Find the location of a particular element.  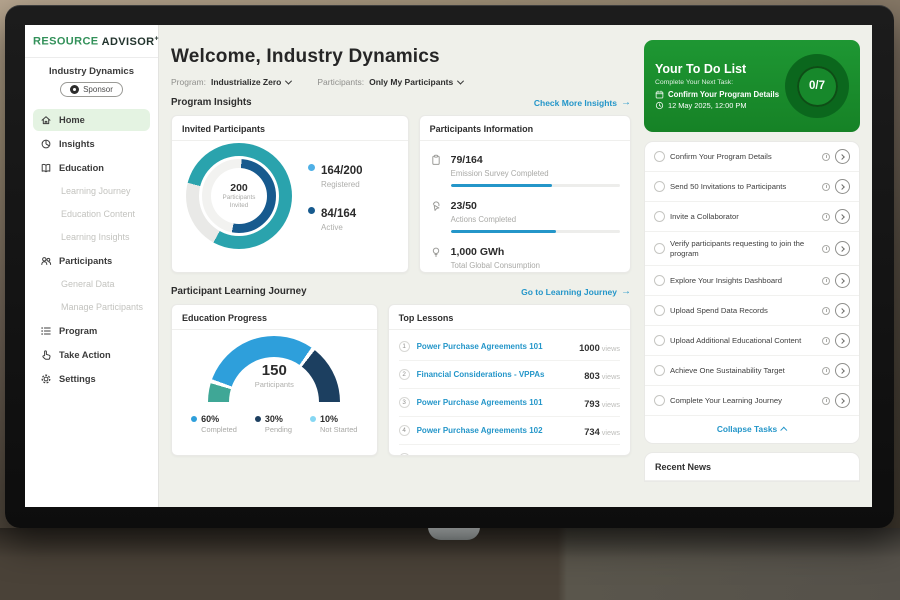

sponsor-badge-label: Sponsor is located at coordinates (98, 89).